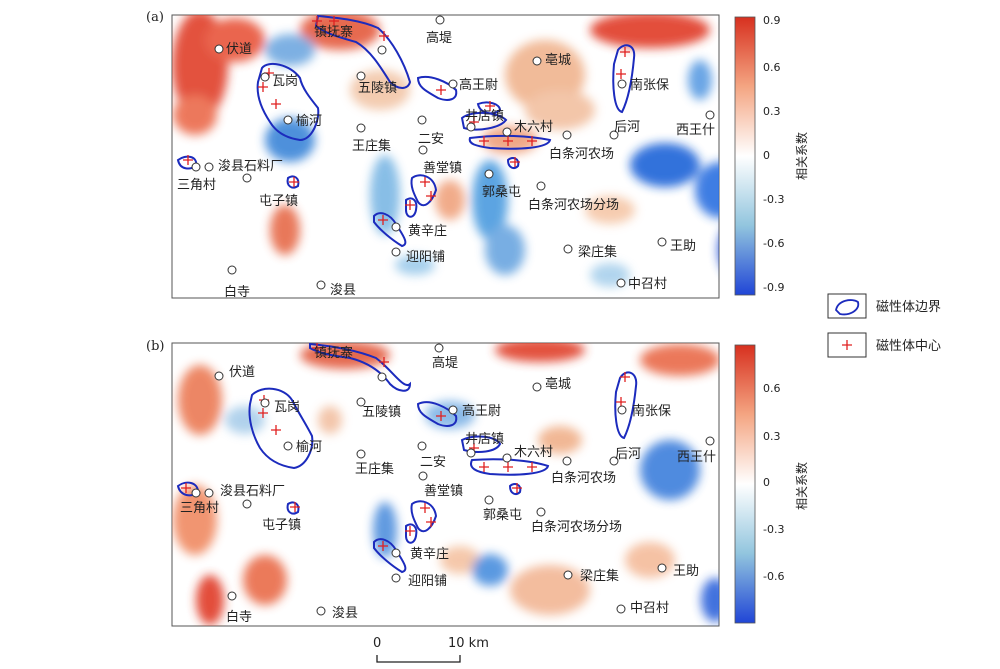 The image size is (1000, 669). What do you see at coordinates (576, 521) in the screenshot?
I see `place-marker: 白条河农场分场` at bounding box center [576, 521].